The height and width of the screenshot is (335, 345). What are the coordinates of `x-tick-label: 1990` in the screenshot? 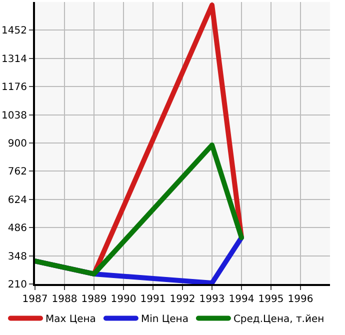 It's located at (123, 299).